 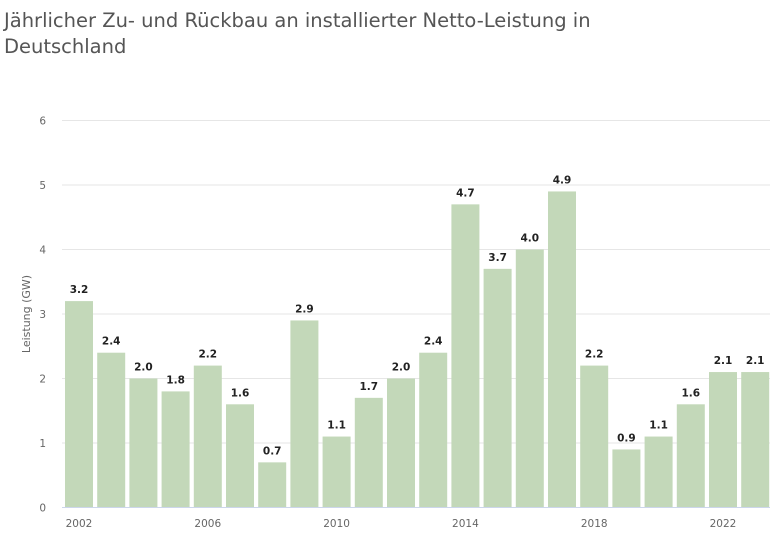 I want to click on data-label: 0.7, so click(x=272, y=451).